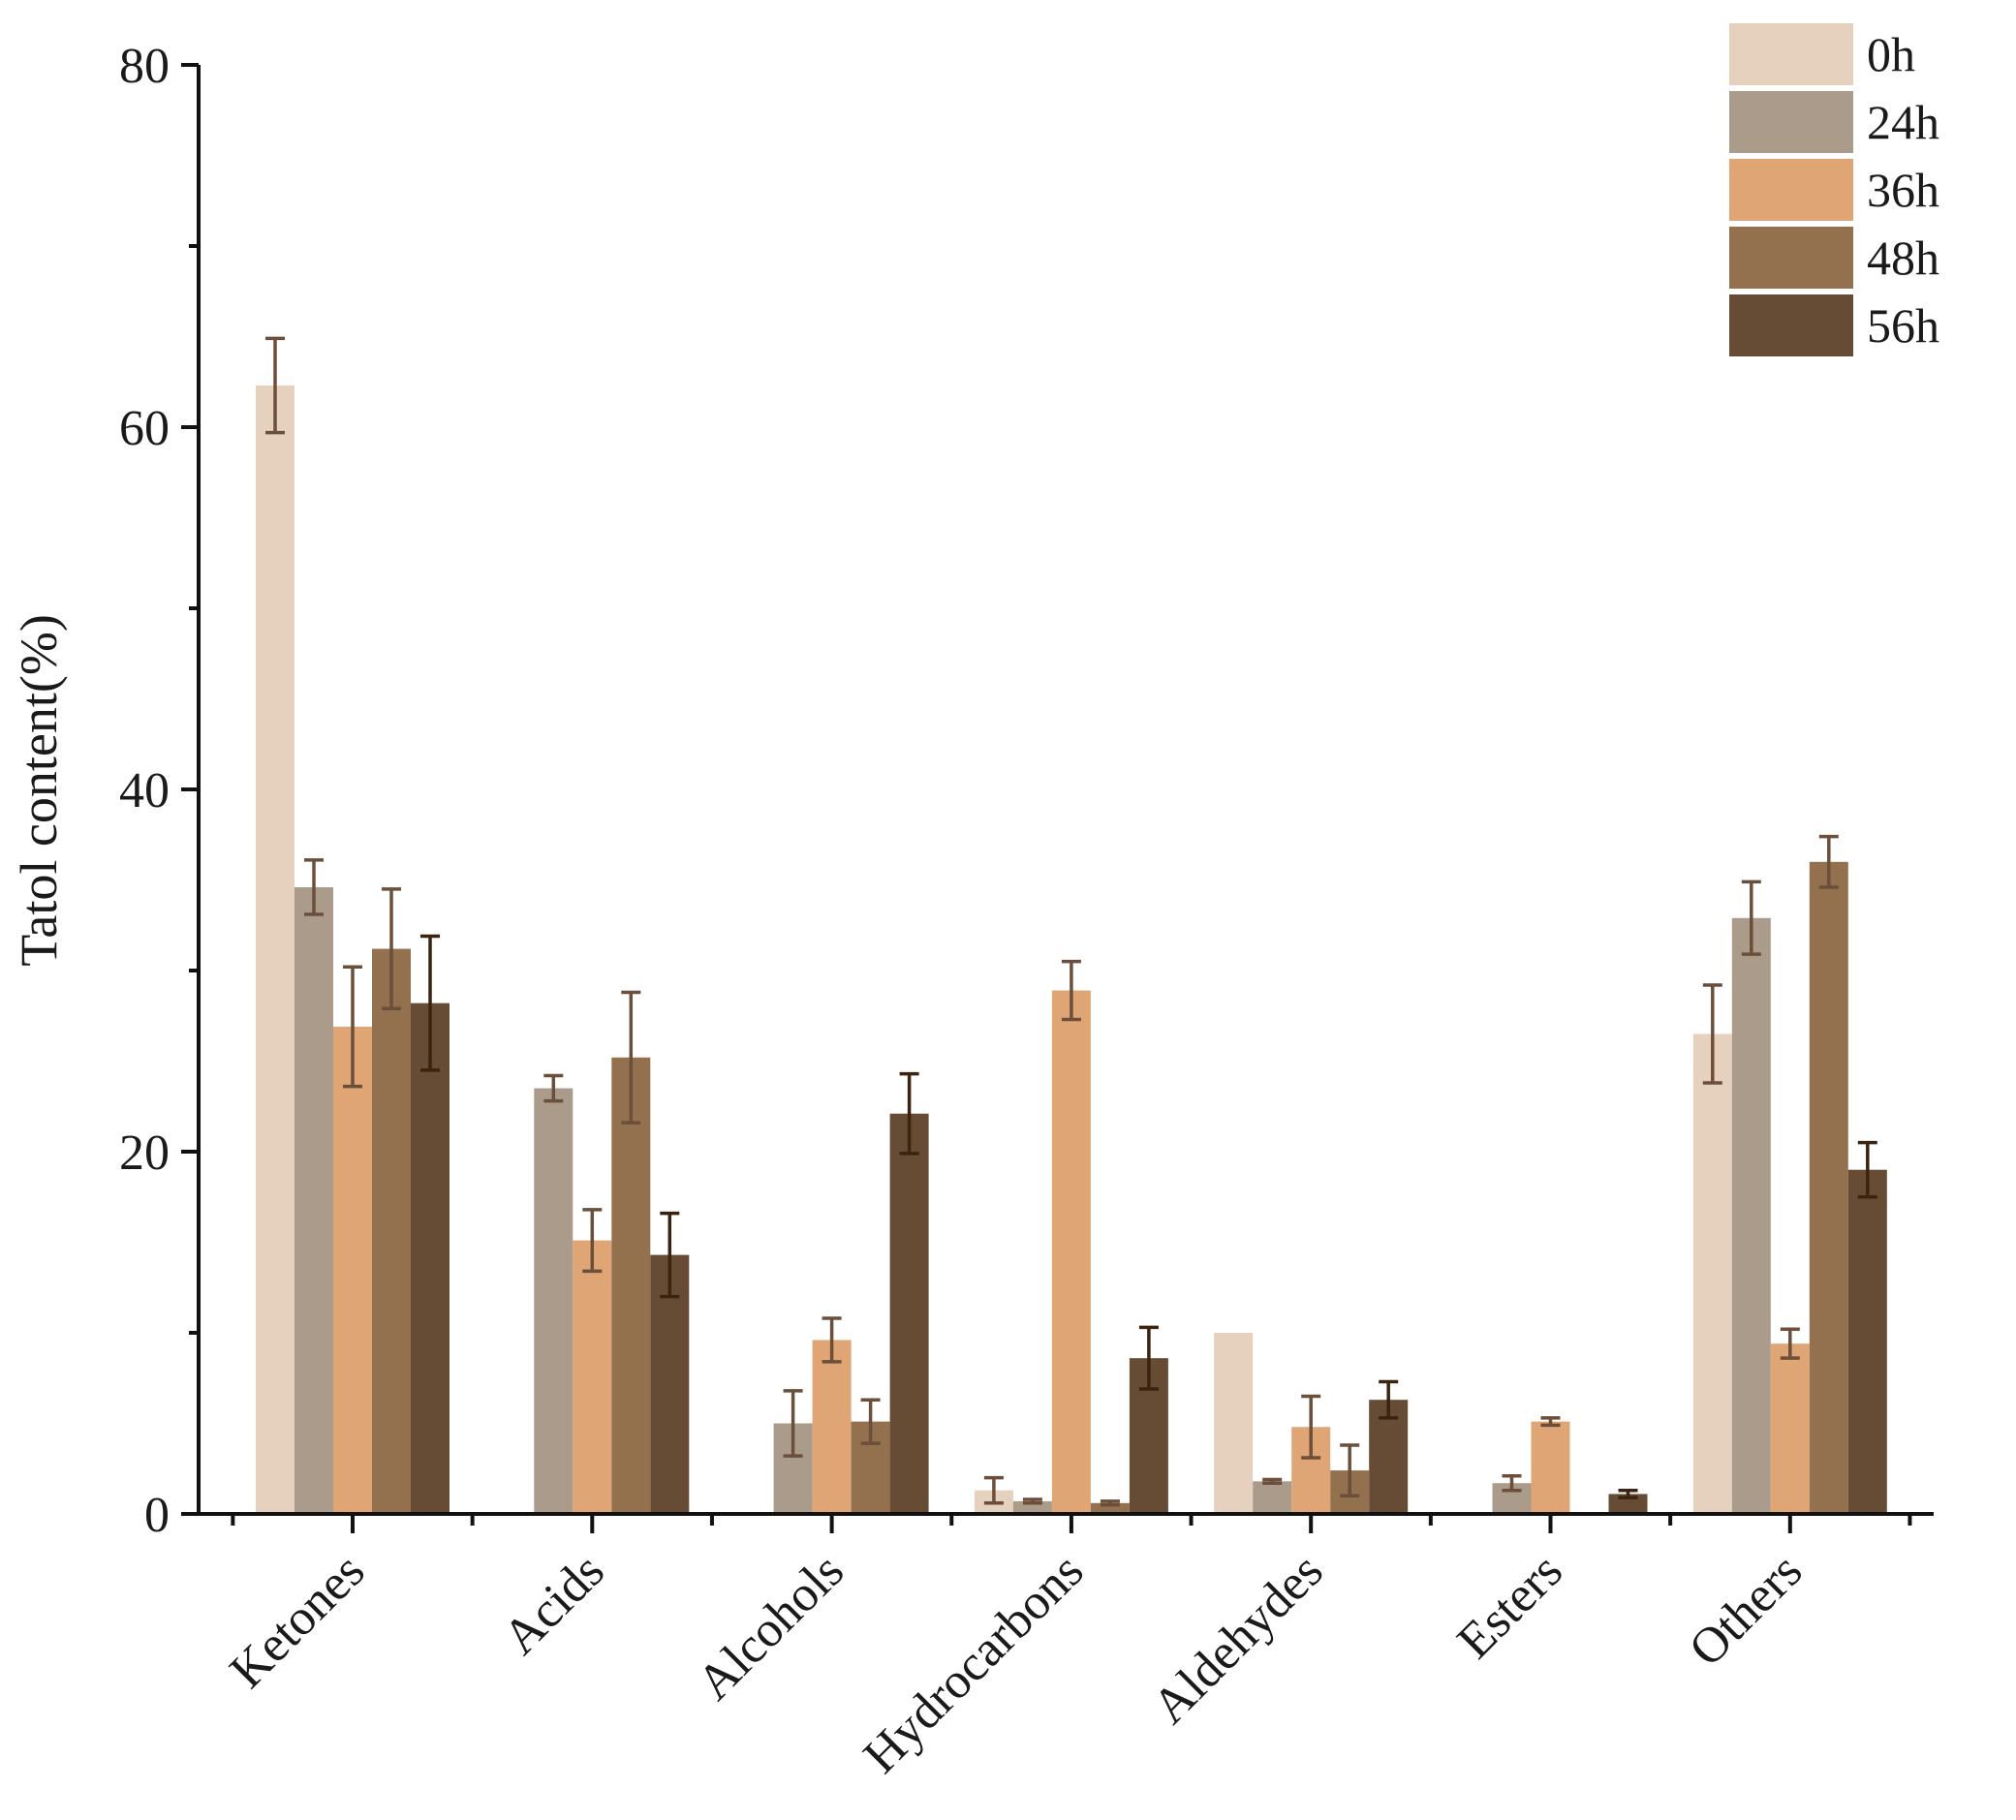  Describe the element at coordinates (1867, 1341) in the screenshot. I see `bar-others-56h` at that location.